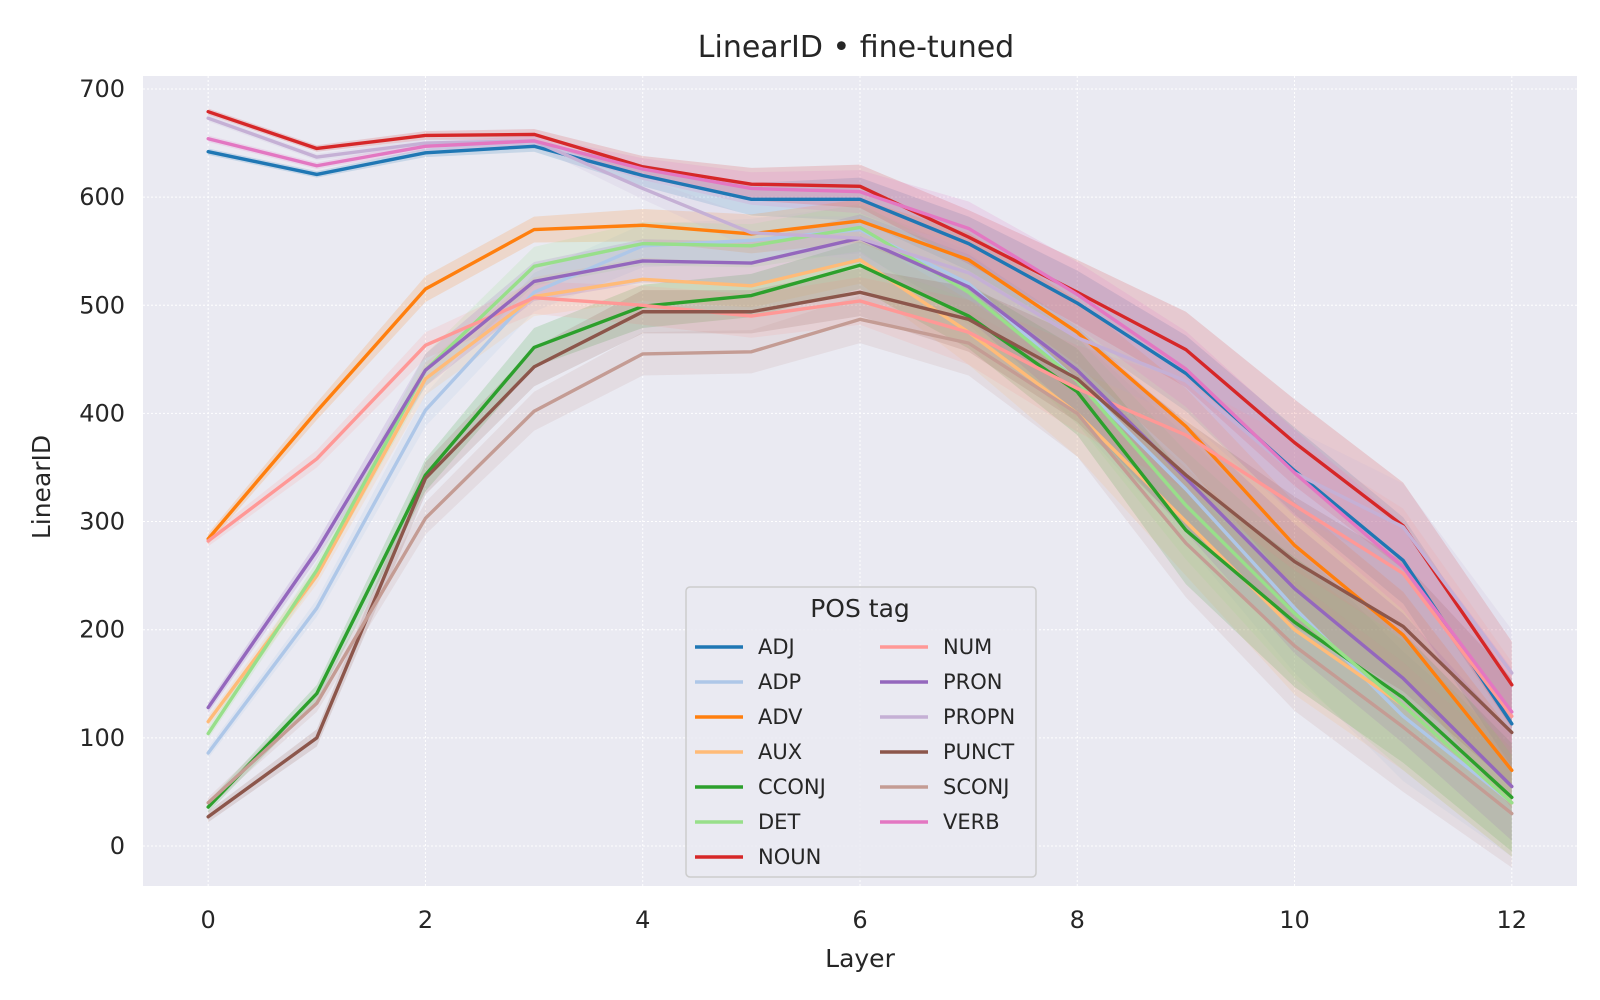  I want to click on x-axis-label: Layer, so click(860, 958).